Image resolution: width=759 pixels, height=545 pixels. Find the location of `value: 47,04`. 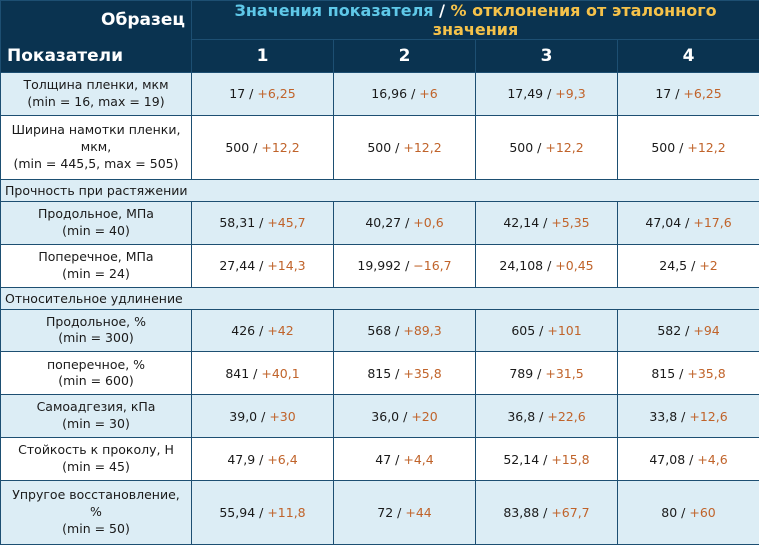

value: 47,04 is located at coordinates (663, 223).